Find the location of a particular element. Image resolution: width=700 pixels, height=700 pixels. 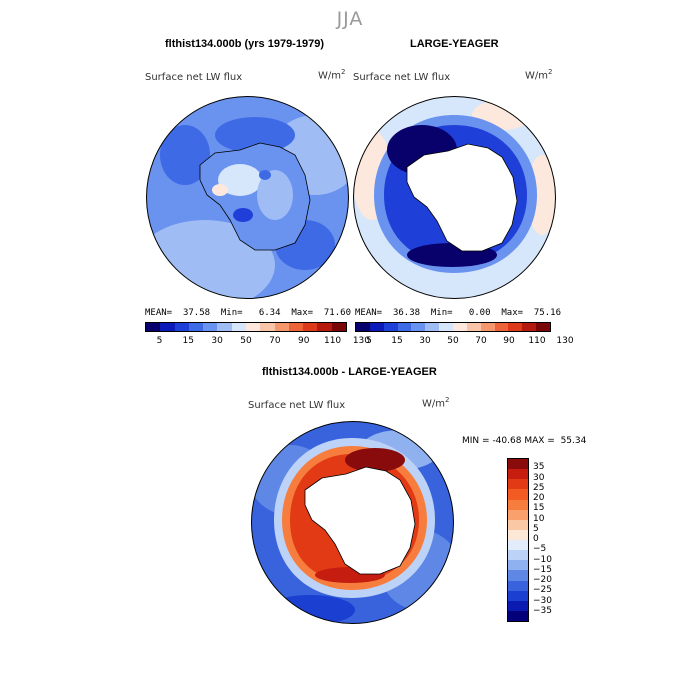

diff-colorbar-tick-label: 10 is located at coordinates (539, 518).